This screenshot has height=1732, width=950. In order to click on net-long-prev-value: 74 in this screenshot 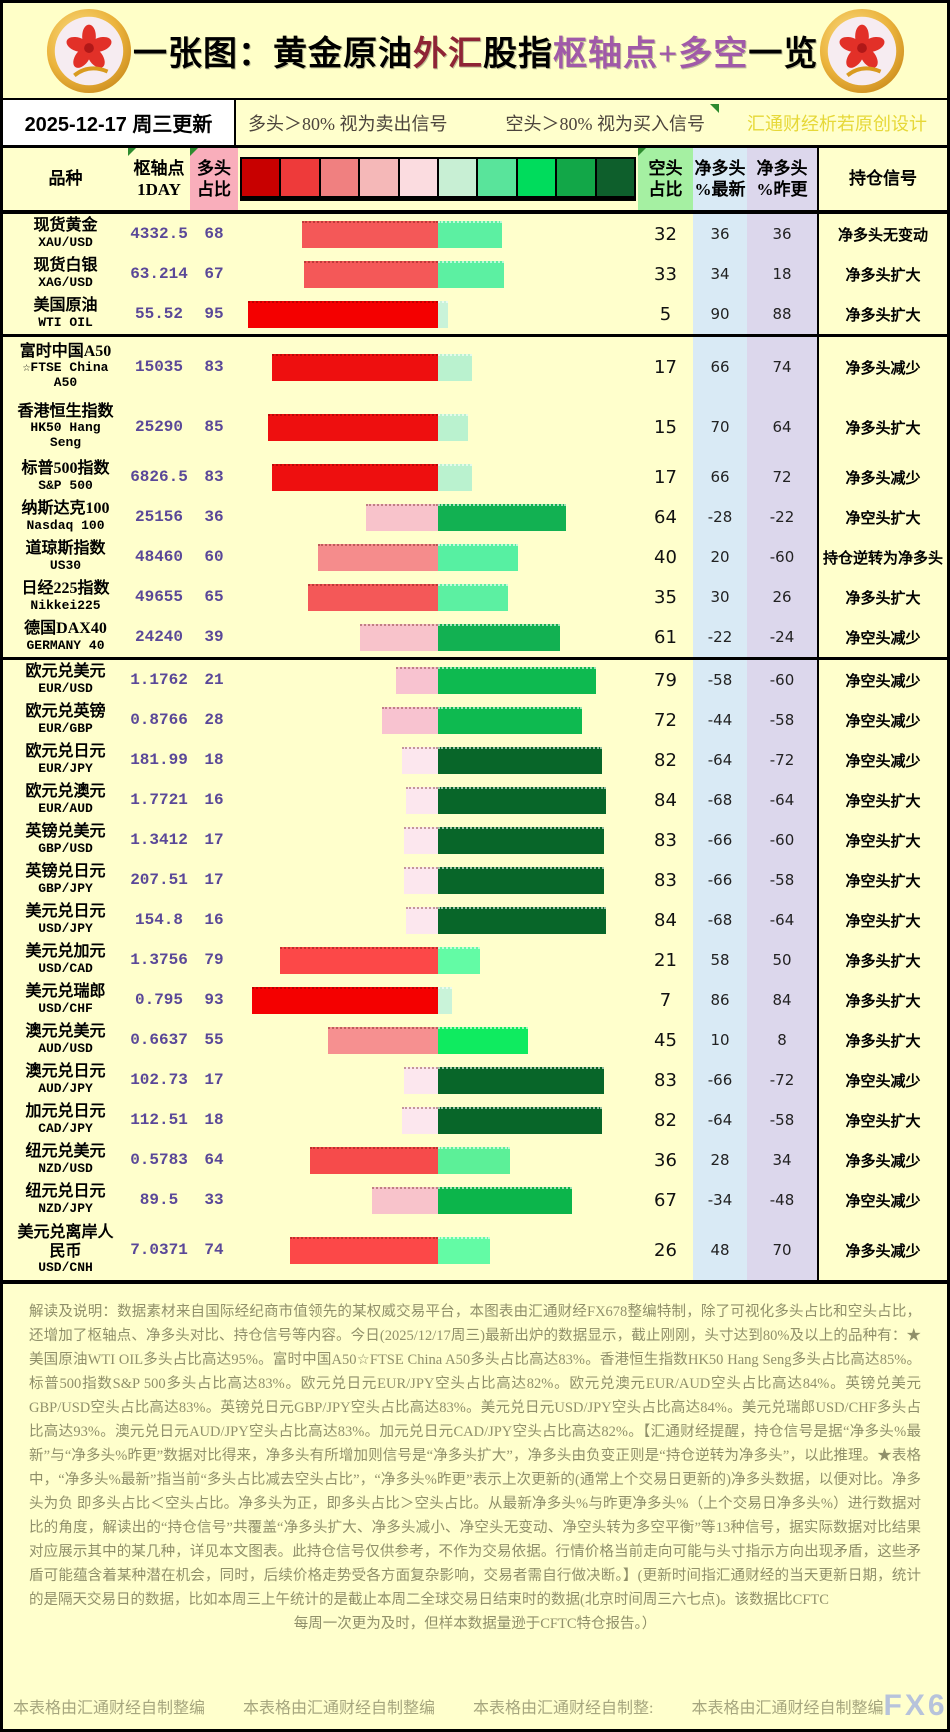, I will do `click(782, 367)`.